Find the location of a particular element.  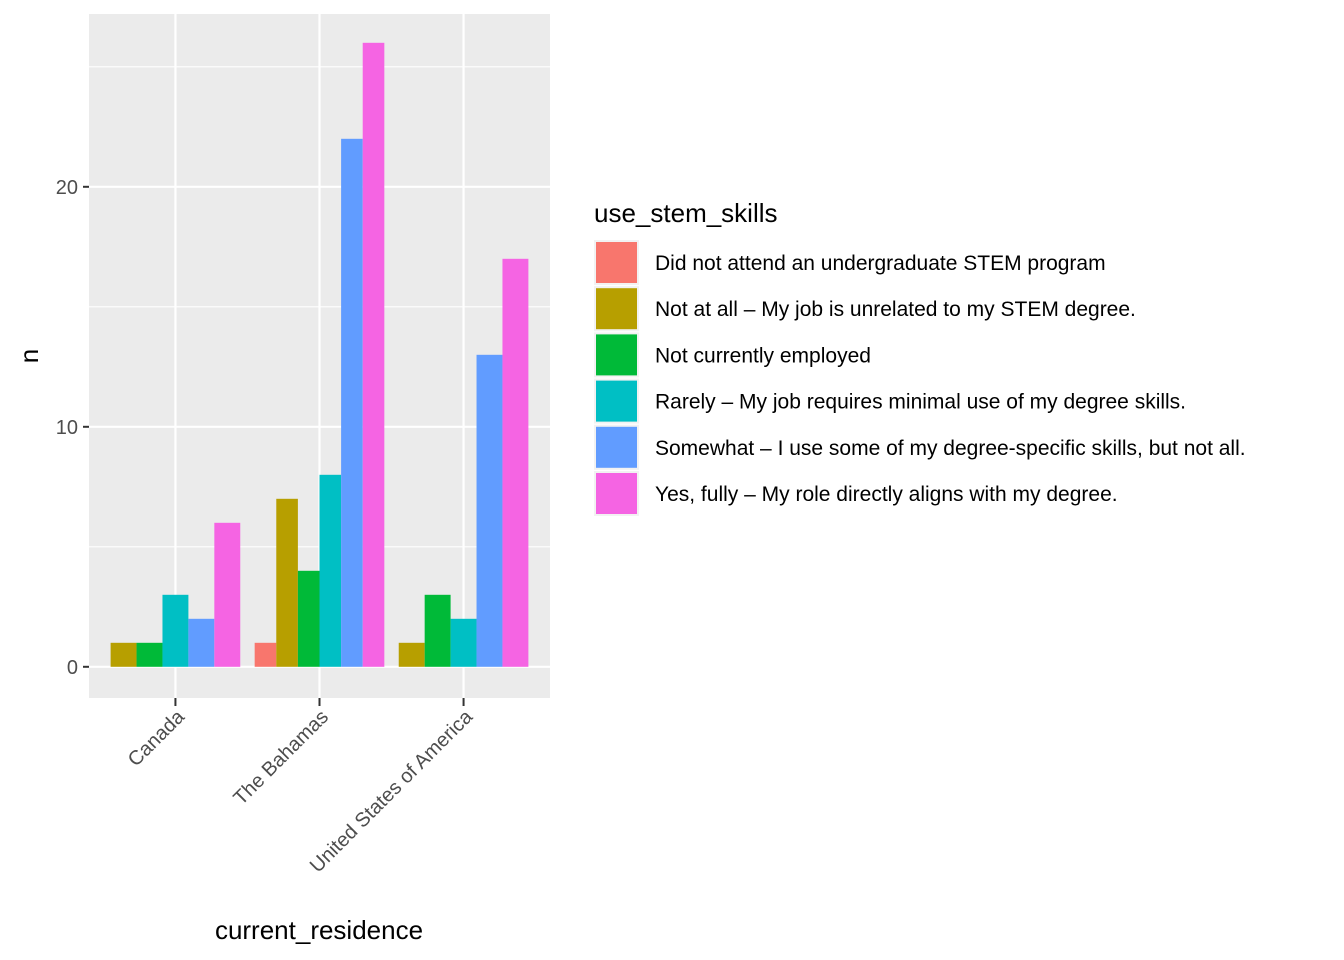

legend-title: use_stem_skills is located at coordinates (686, 213).